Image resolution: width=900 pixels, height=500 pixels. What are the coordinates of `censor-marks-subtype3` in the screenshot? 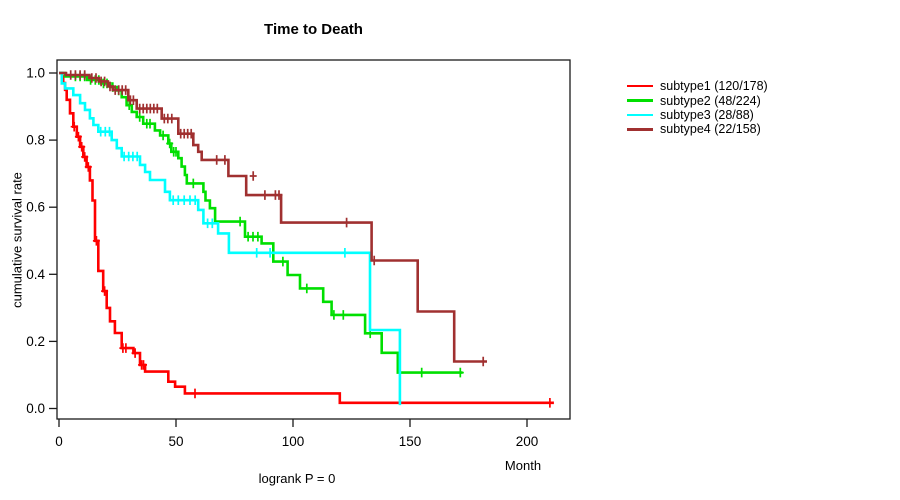 It's located at (223, 192).